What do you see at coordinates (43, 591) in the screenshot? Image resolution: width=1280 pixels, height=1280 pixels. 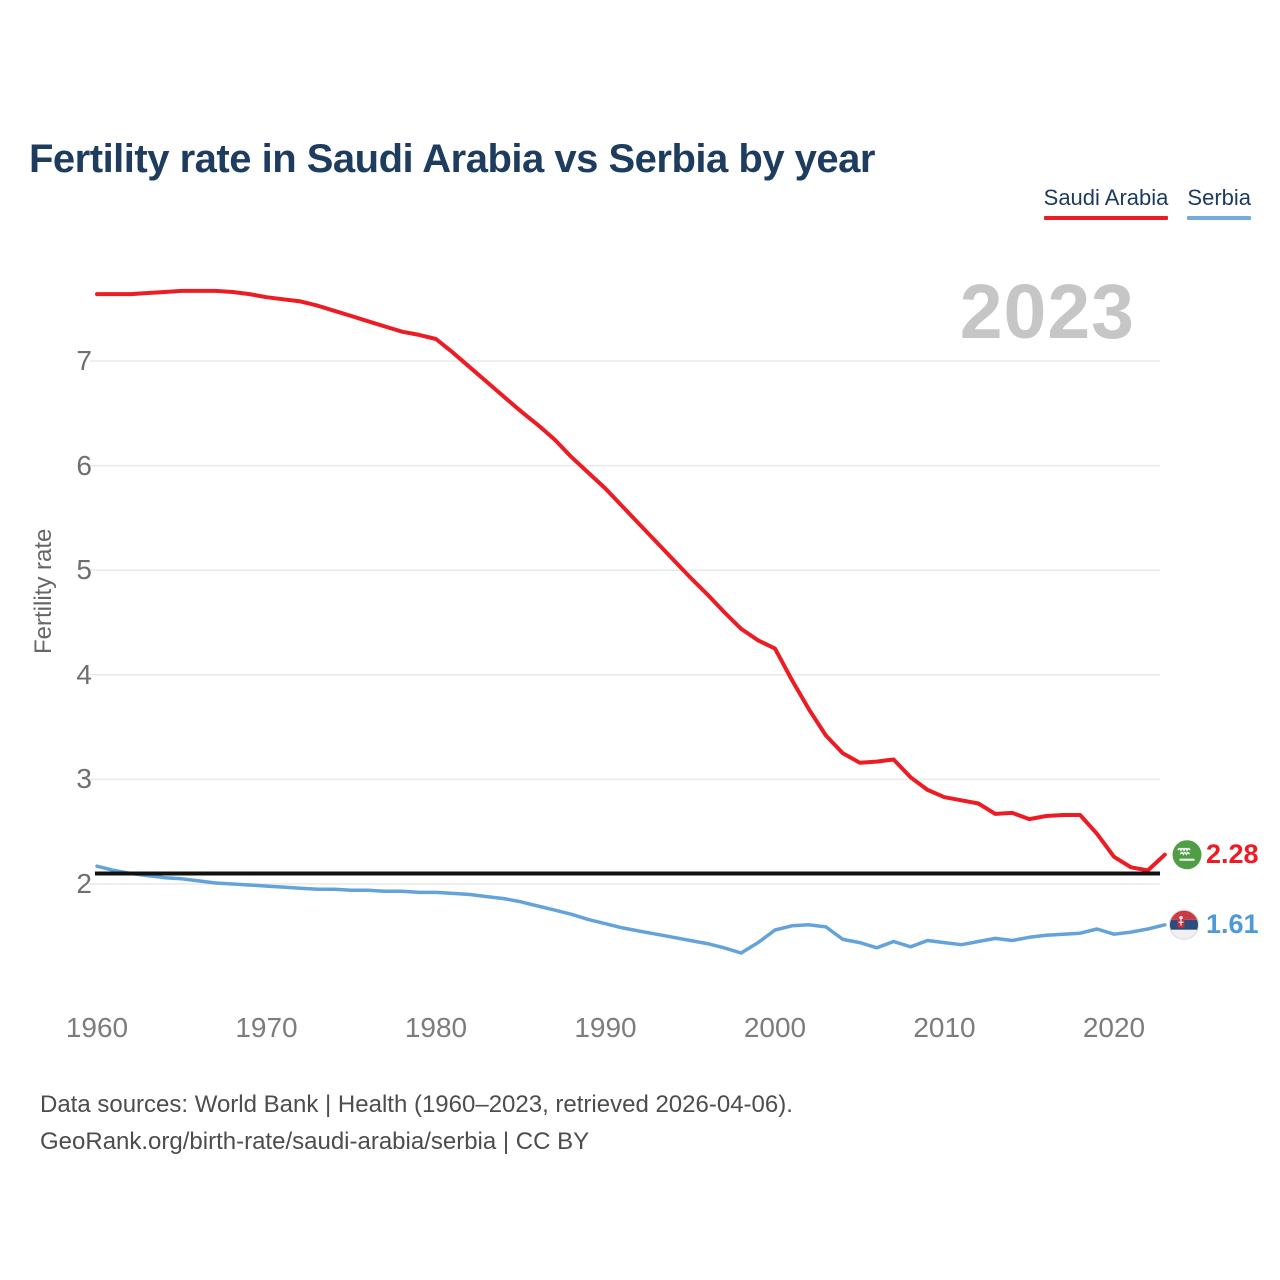 I see `y-axis-title: Fertility rate` at bounding box center [43, 591].